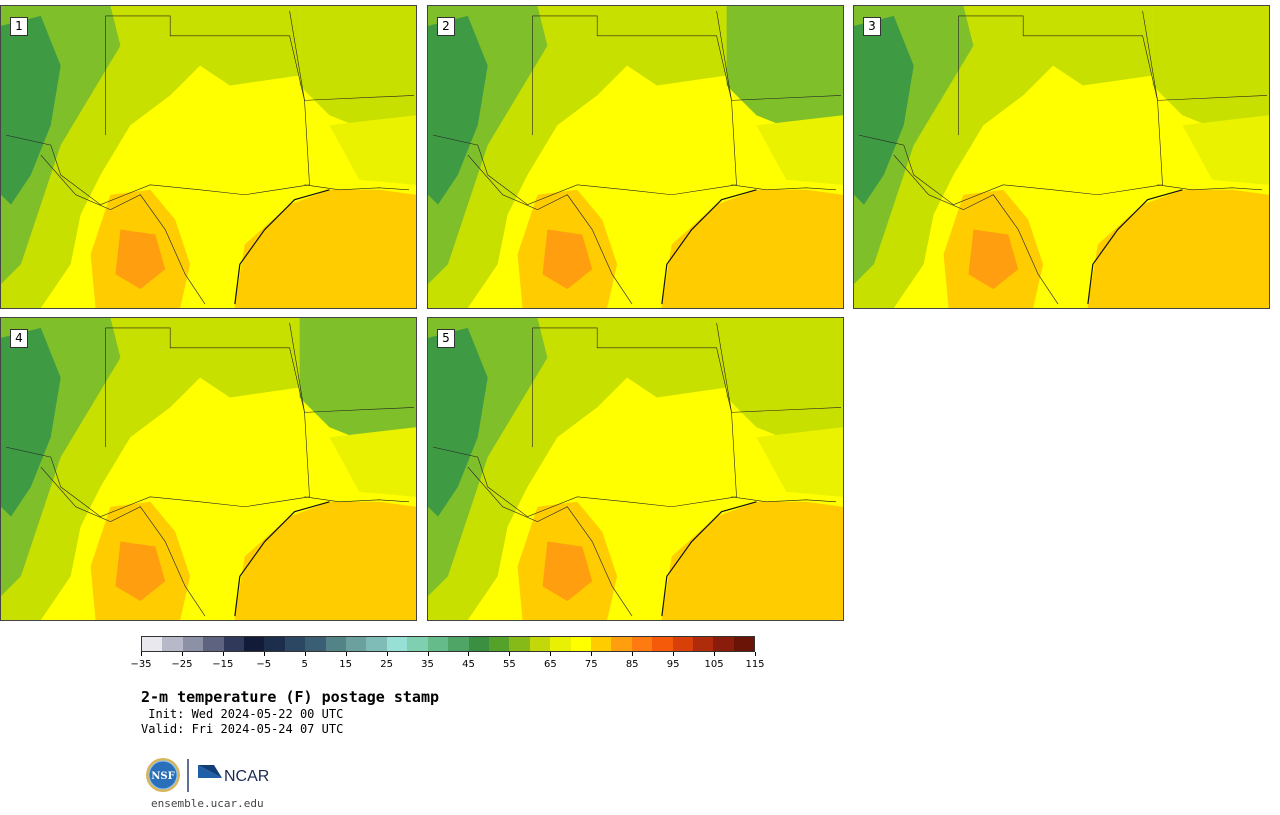 This screenshot has width=1280, height=815. I want to click on ensemble-member-panel-1: 1, so click(208, 157).